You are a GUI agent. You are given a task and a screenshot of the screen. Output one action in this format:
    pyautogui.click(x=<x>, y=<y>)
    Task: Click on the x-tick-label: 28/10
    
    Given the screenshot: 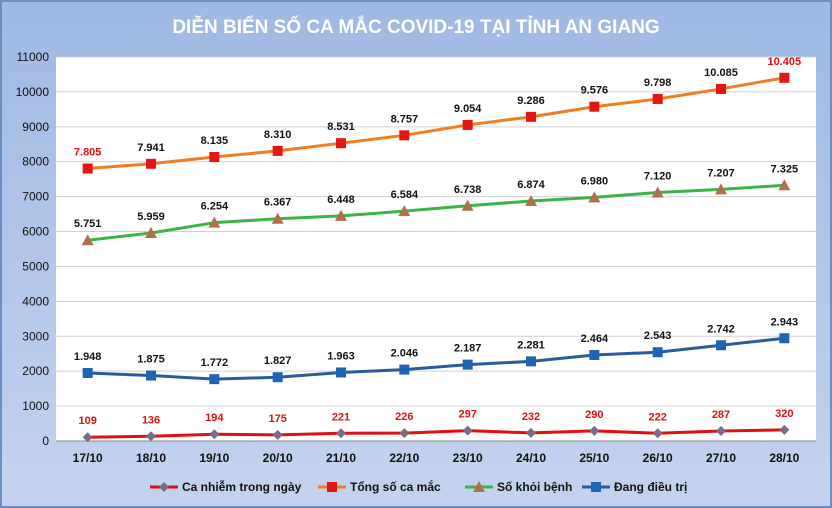 What is the action you would take?
    pyautogui.click(x=784, y=458)
    